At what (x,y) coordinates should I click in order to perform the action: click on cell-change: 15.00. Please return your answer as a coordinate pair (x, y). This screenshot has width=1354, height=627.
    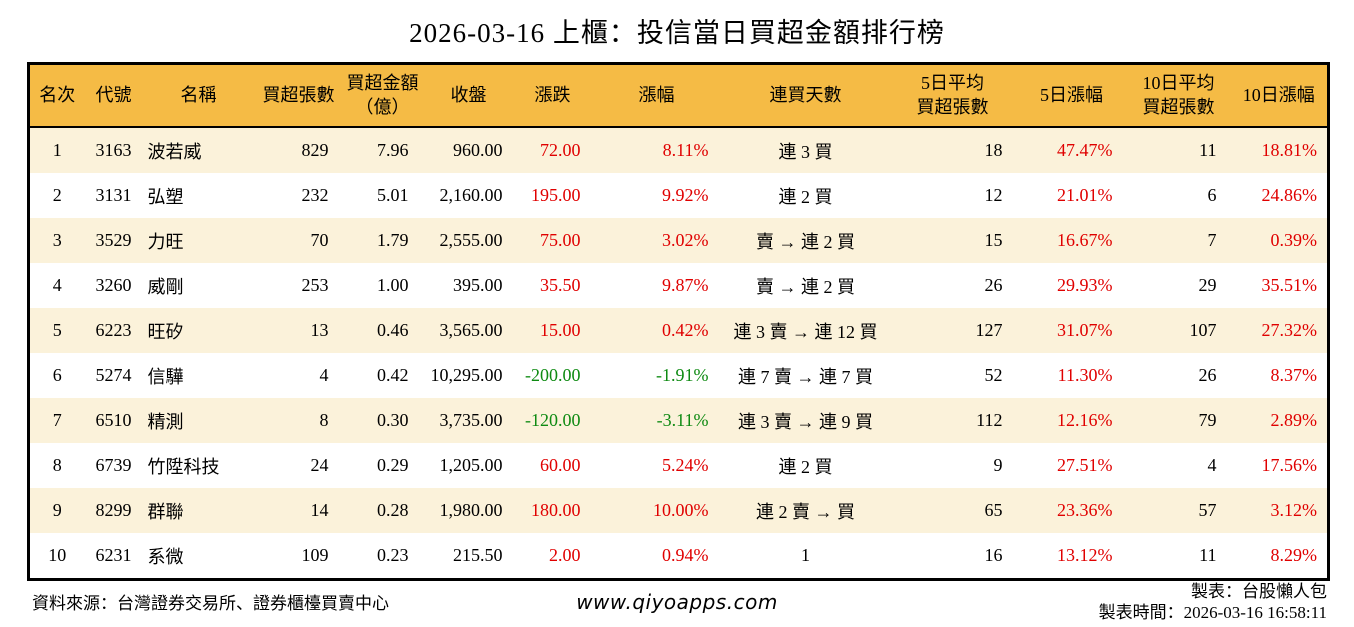
    Looking at the image, I should click on (560, 330).